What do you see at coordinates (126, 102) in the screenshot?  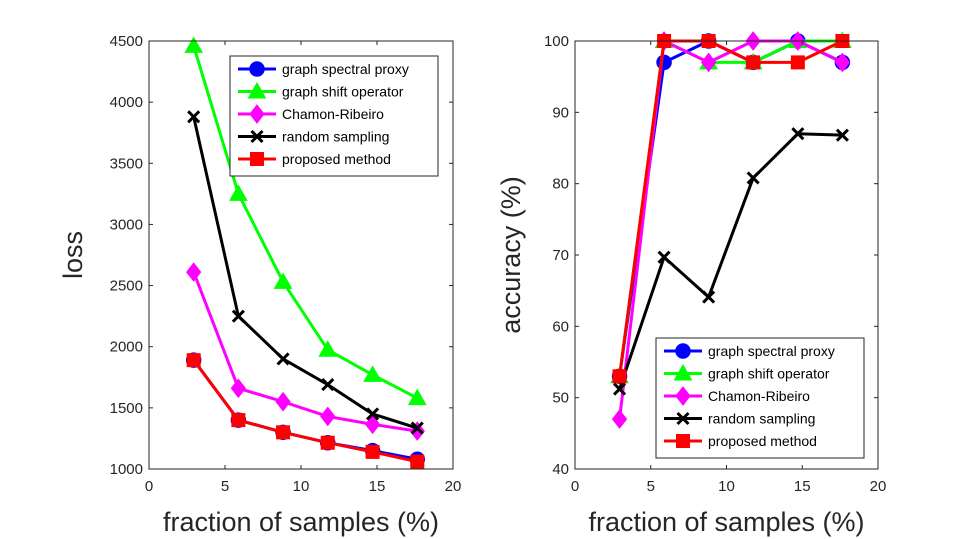 I see `loss-y-tick-label: 4000` at bounding box center [126, 102].